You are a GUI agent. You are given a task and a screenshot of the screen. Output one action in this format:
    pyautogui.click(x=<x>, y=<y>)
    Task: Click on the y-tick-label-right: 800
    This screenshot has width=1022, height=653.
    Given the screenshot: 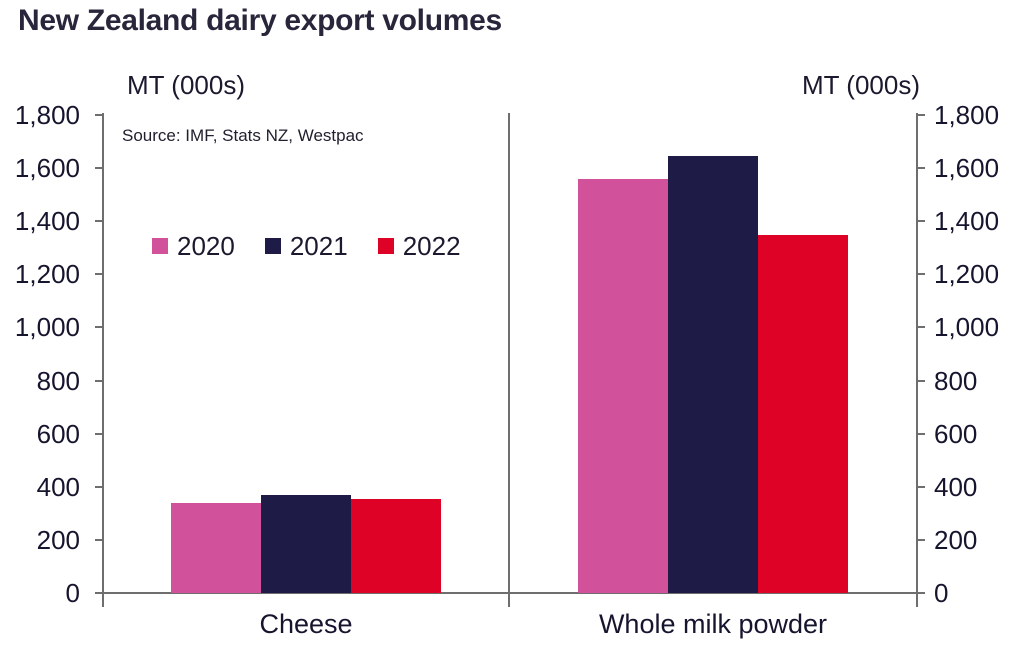 What is the action you would take?
    pyautogui.click(x=956, y=380)
    